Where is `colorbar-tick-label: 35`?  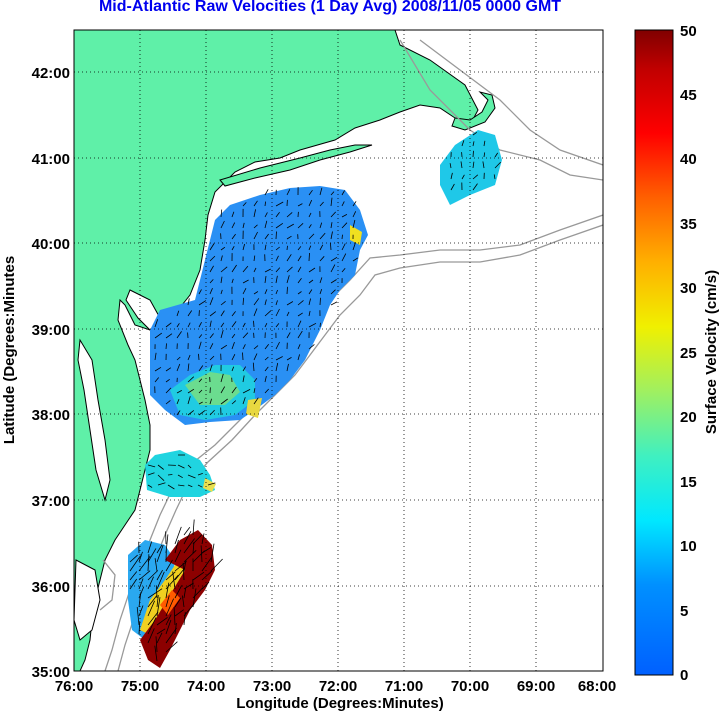
colorbar-tick-label: 35 is located at coordinates (688, 224).